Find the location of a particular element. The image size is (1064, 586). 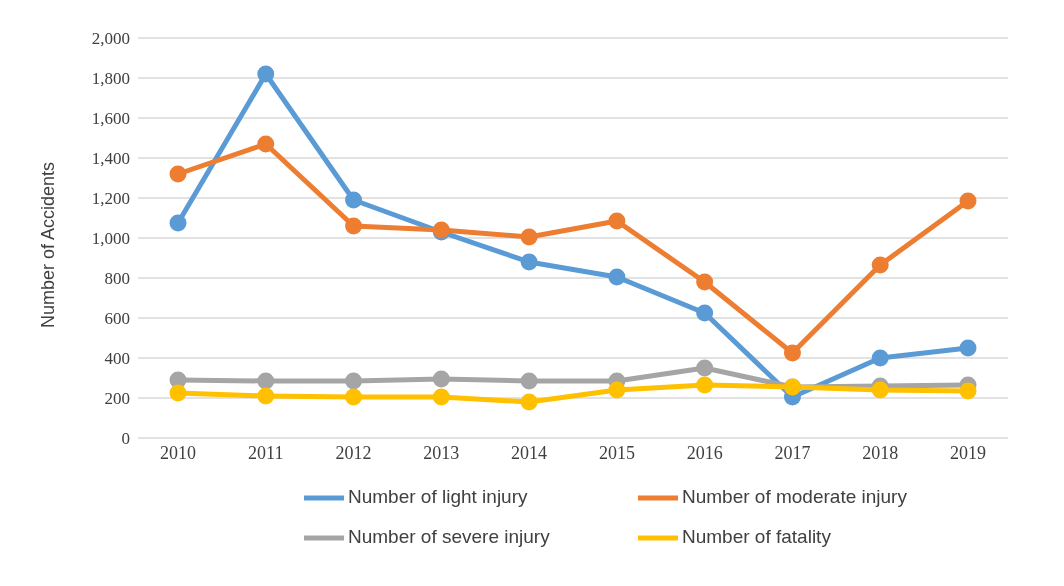

y-tick-label: 800 is located at coordinates (117, 279).